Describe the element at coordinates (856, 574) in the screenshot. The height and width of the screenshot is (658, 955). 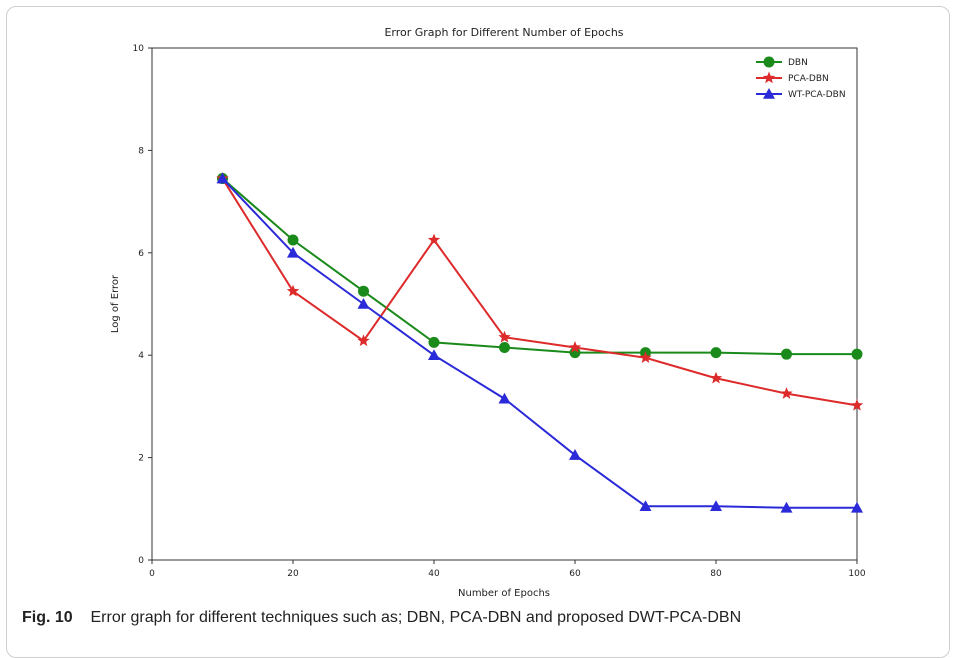
I see `x-tick-label: 100` at that location.